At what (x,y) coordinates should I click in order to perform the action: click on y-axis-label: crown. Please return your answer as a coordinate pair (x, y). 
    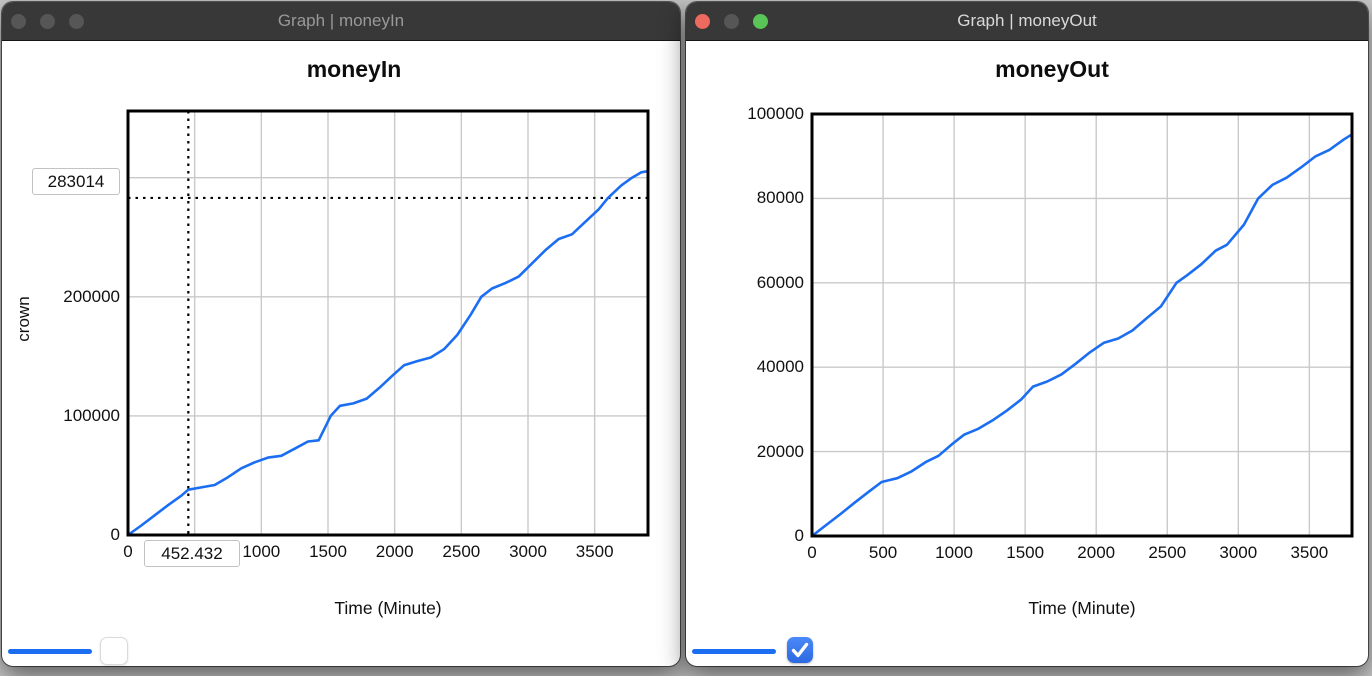
    Looking at the image, I should click on (23, 319).